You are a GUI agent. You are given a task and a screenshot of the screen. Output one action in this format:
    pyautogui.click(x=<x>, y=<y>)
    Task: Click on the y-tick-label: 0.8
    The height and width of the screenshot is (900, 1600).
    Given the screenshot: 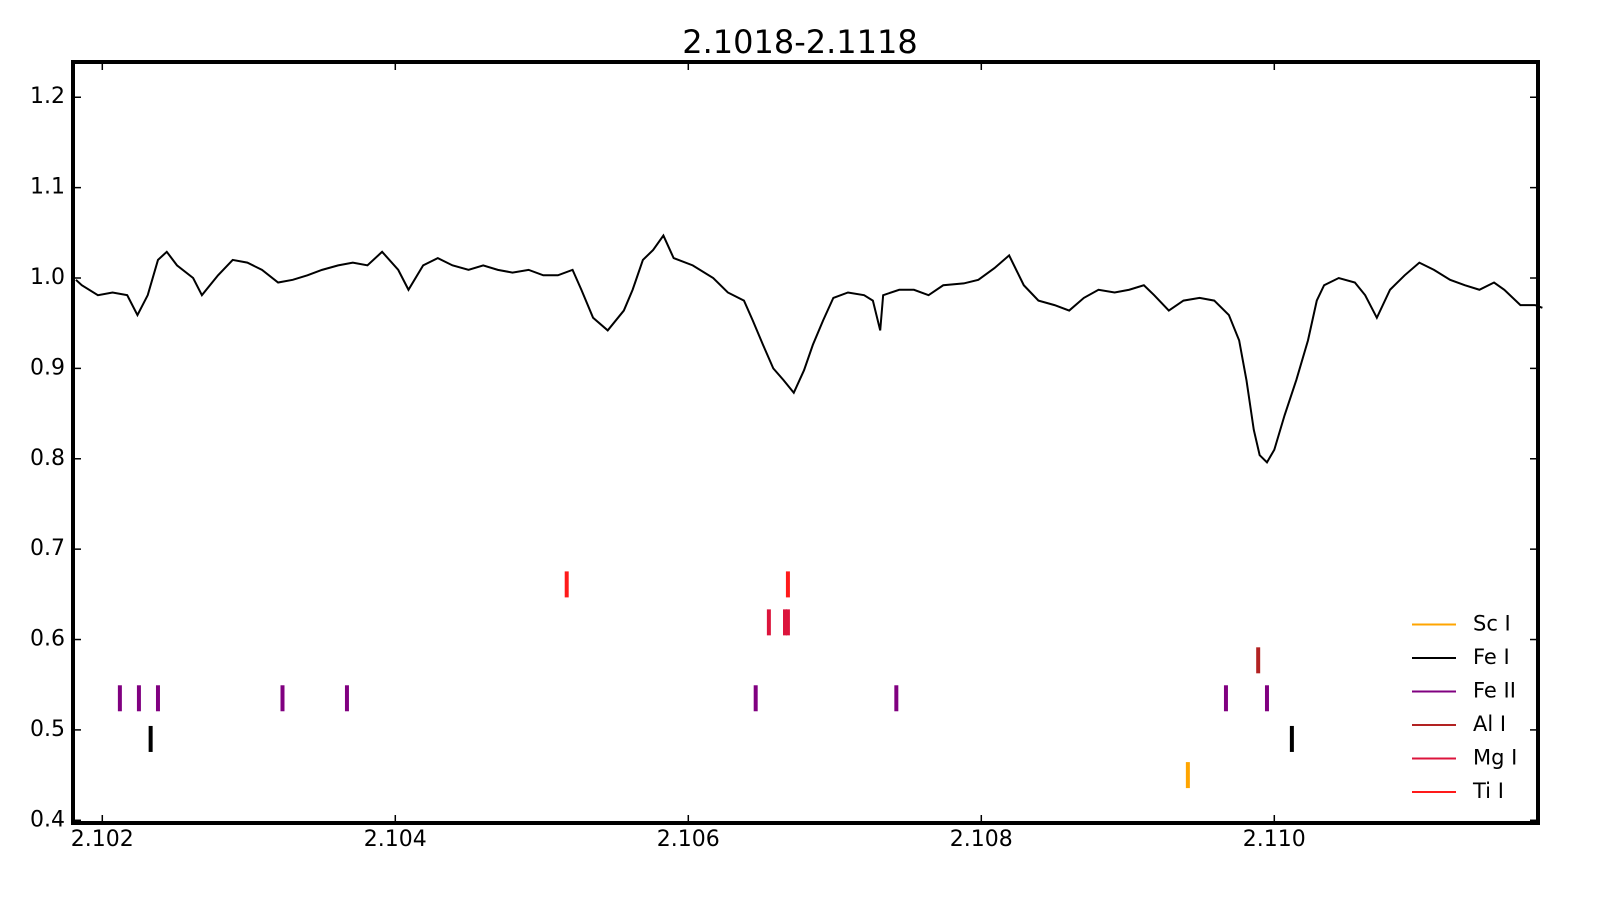 What is the action you would take?
    pyautogui.click(x=47, y=458)
    